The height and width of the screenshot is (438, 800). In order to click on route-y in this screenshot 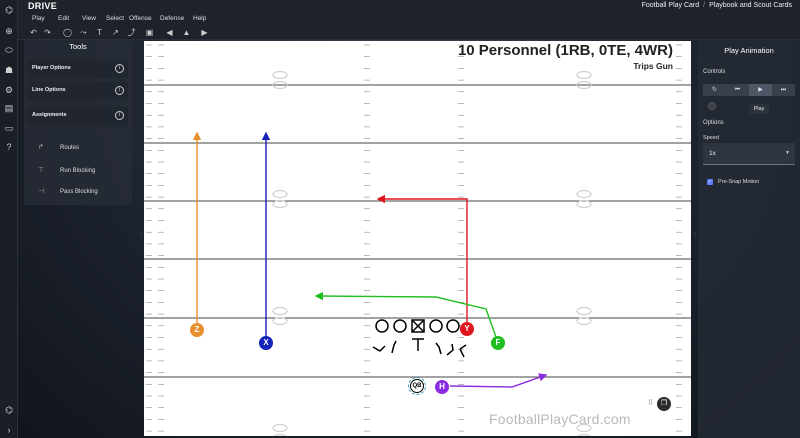, I will do `click(422, 258)`.